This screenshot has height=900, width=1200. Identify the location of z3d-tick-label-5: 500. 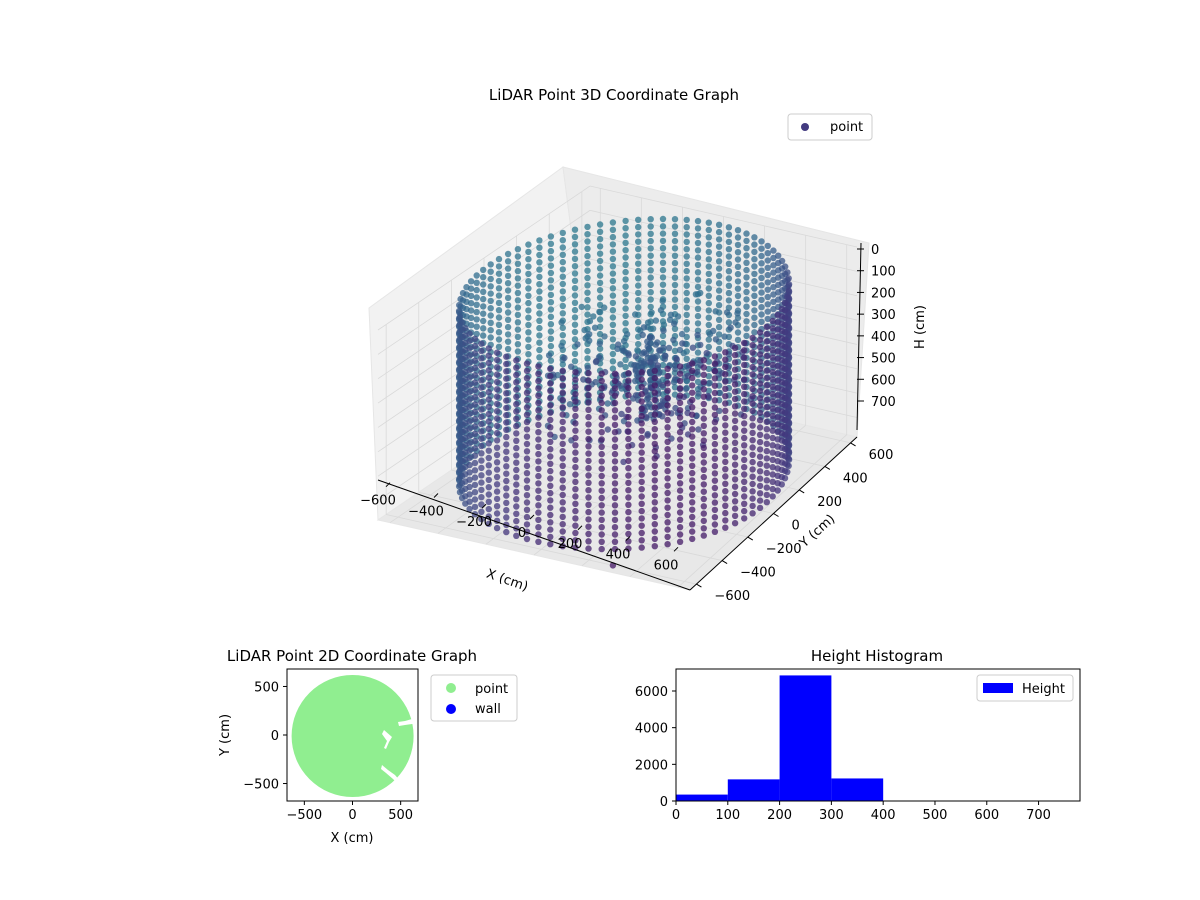
(883, 359).